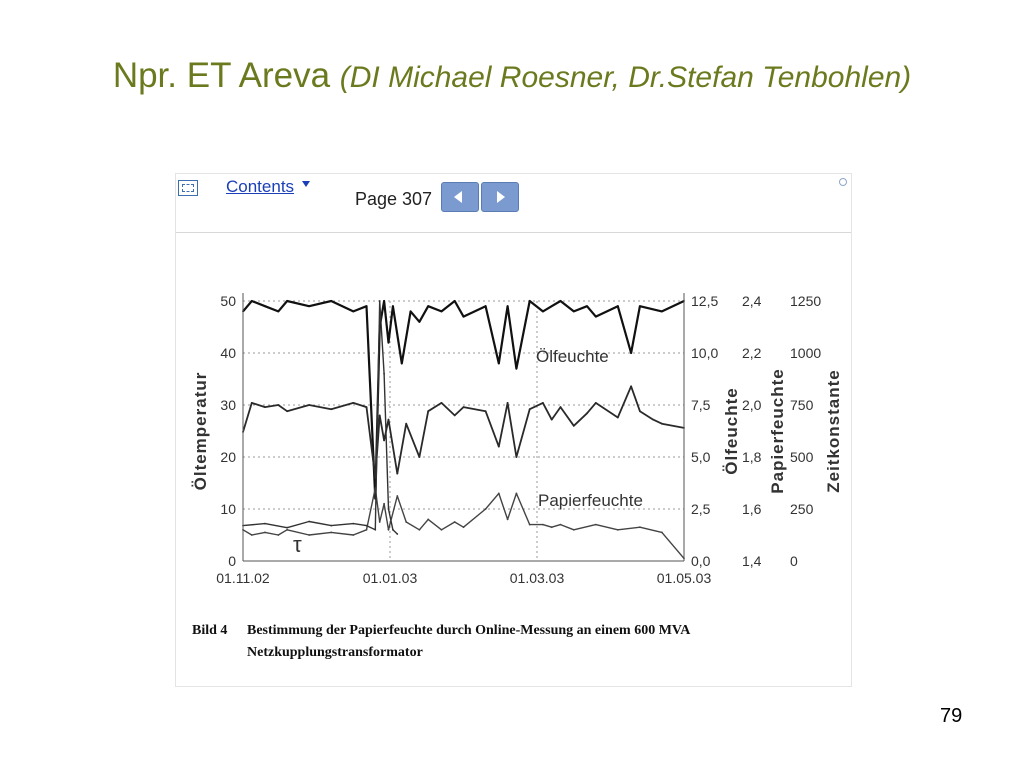 This screenshot has width=1024, height=768. I want to click on contents-link: Contents, so click(260, 186).